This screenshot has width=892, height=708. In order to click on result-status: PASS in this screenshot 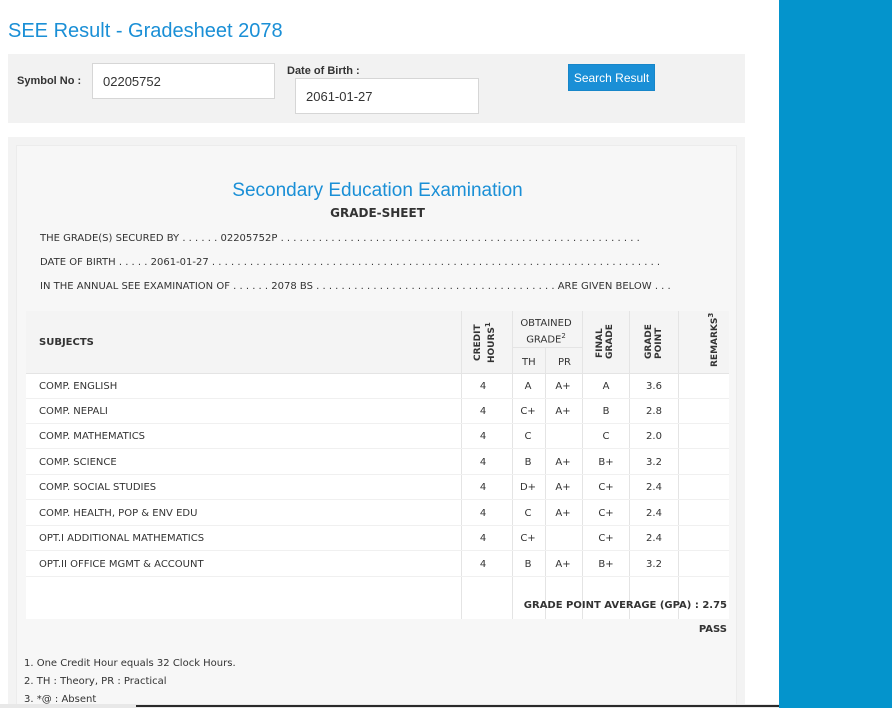, I will do `click(712, 629)`.